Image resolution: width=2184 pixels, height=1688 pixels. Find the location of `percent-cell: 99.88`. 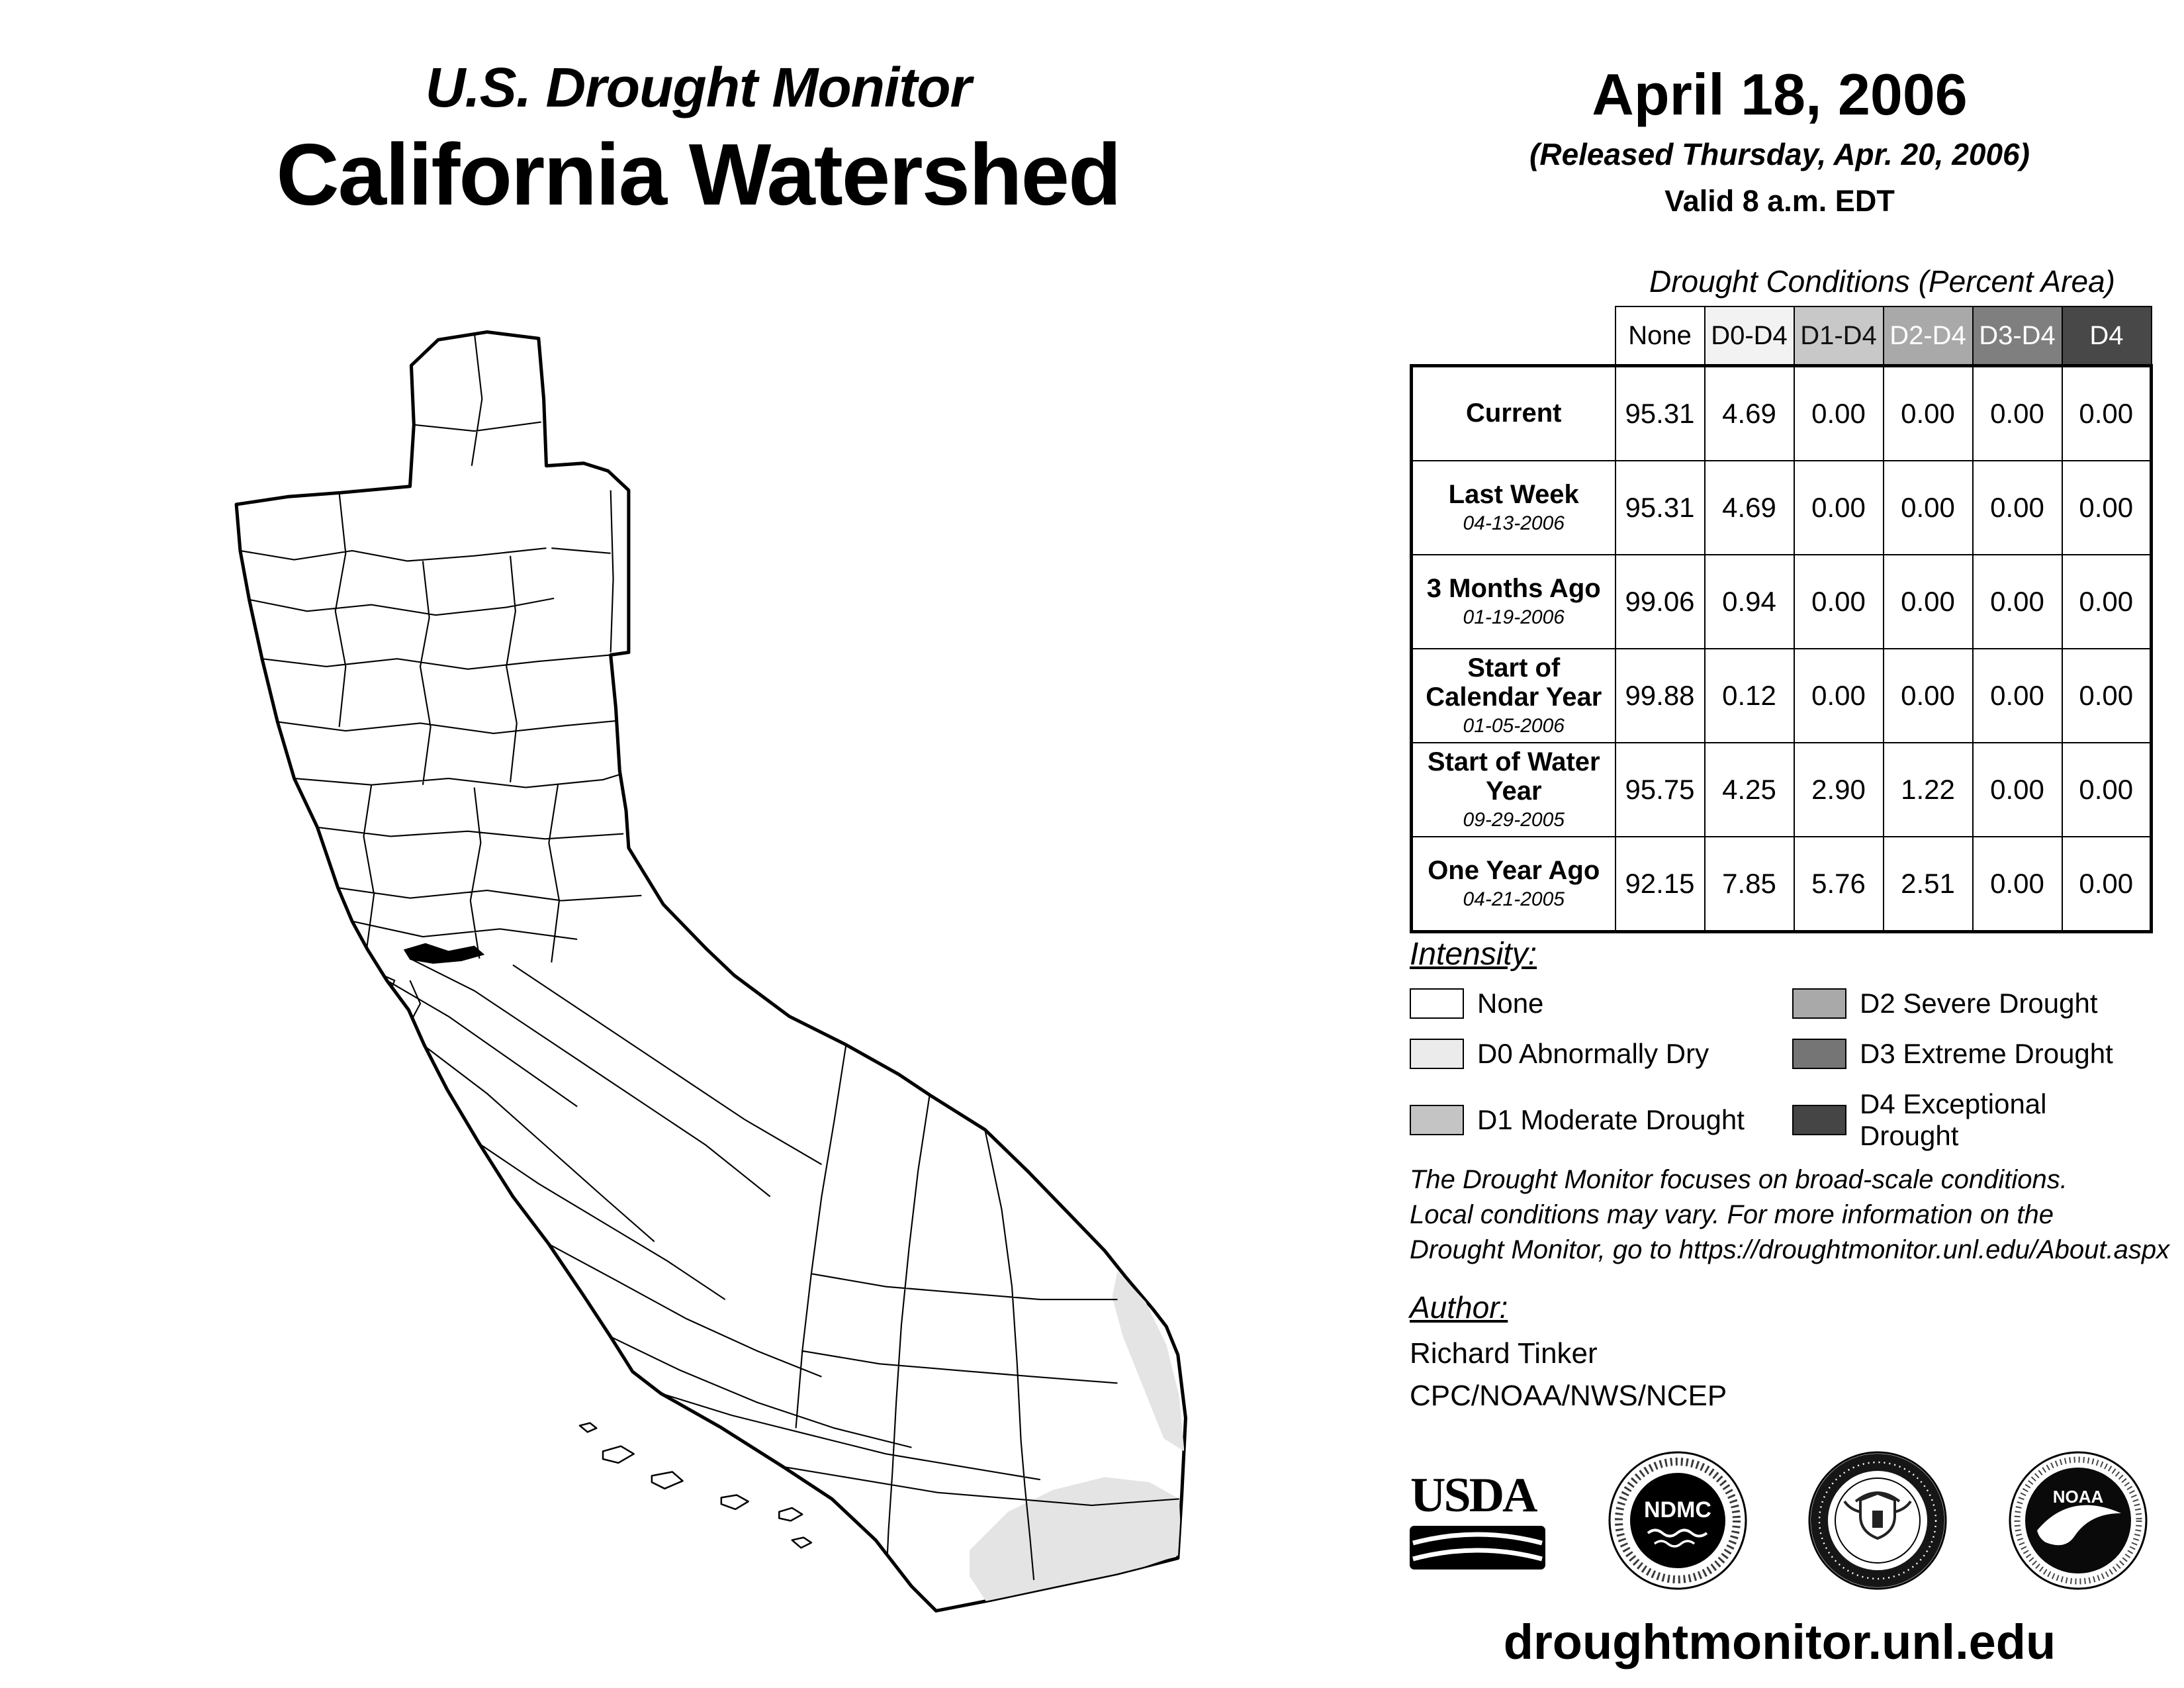

percent-cell: 99.88 is located at coordinates (1660, 695).